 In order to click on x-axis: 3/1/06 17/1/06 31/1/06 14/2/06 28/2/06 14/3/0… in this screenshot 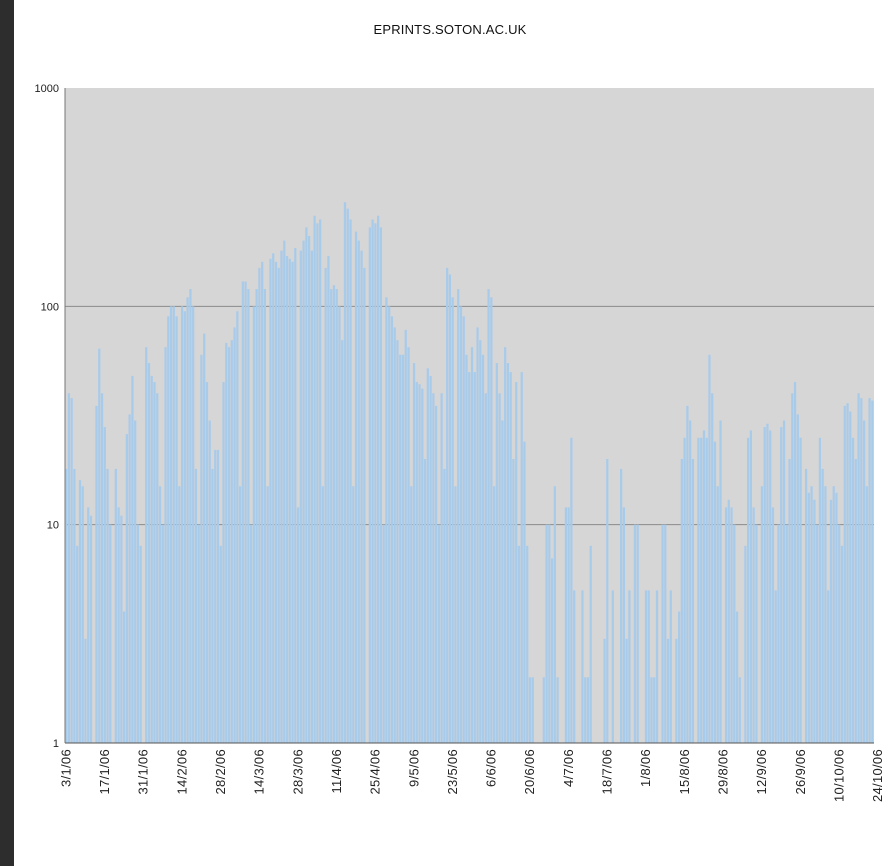, I will do `click(471, 775)`.